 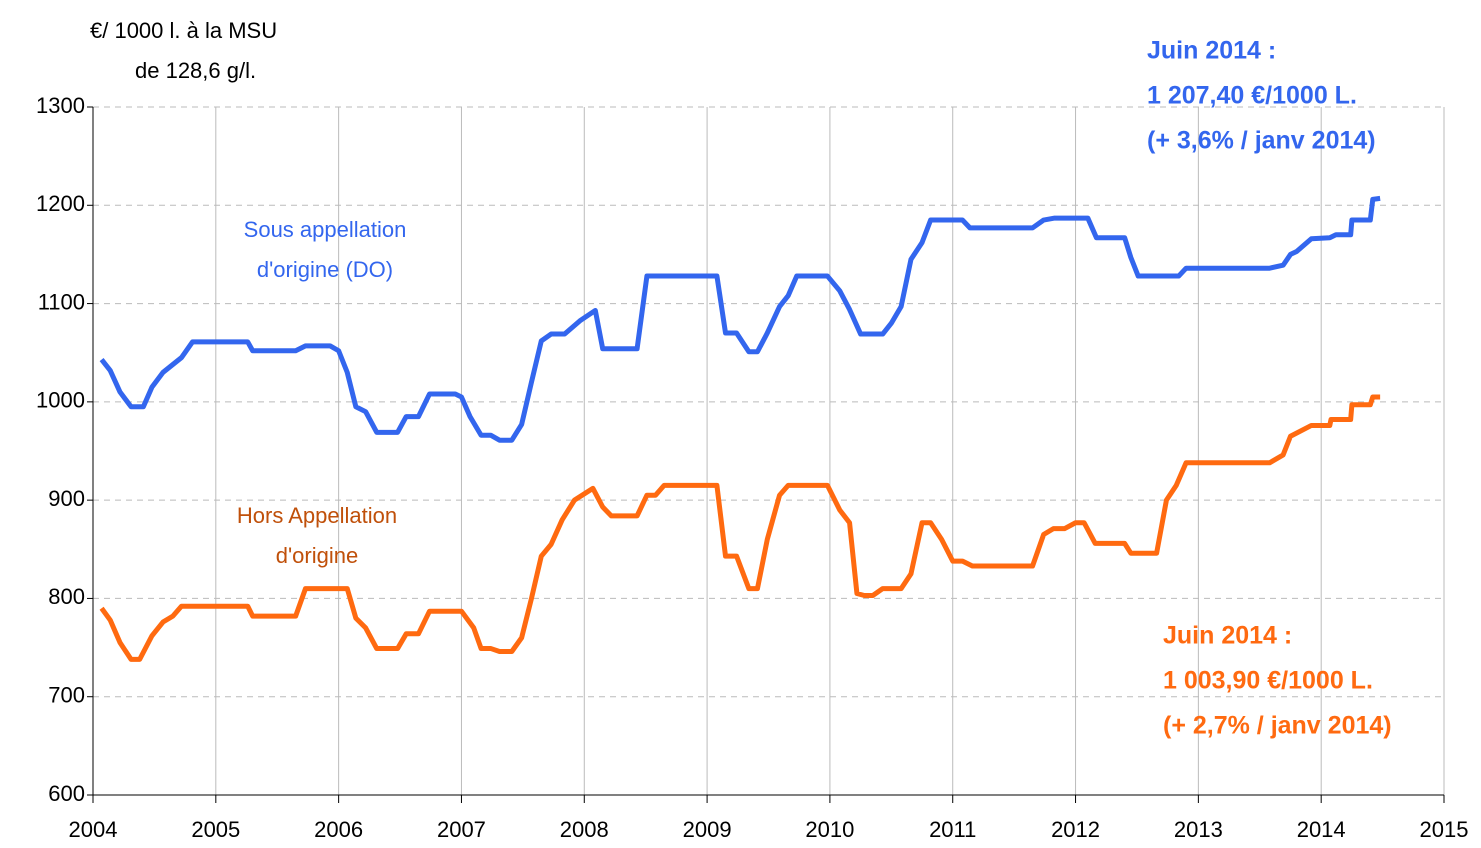 What do you see at coordinates (66, 793) in the screenshot?
I see `y-tick-label: 600` at bounding box center [66, 793].